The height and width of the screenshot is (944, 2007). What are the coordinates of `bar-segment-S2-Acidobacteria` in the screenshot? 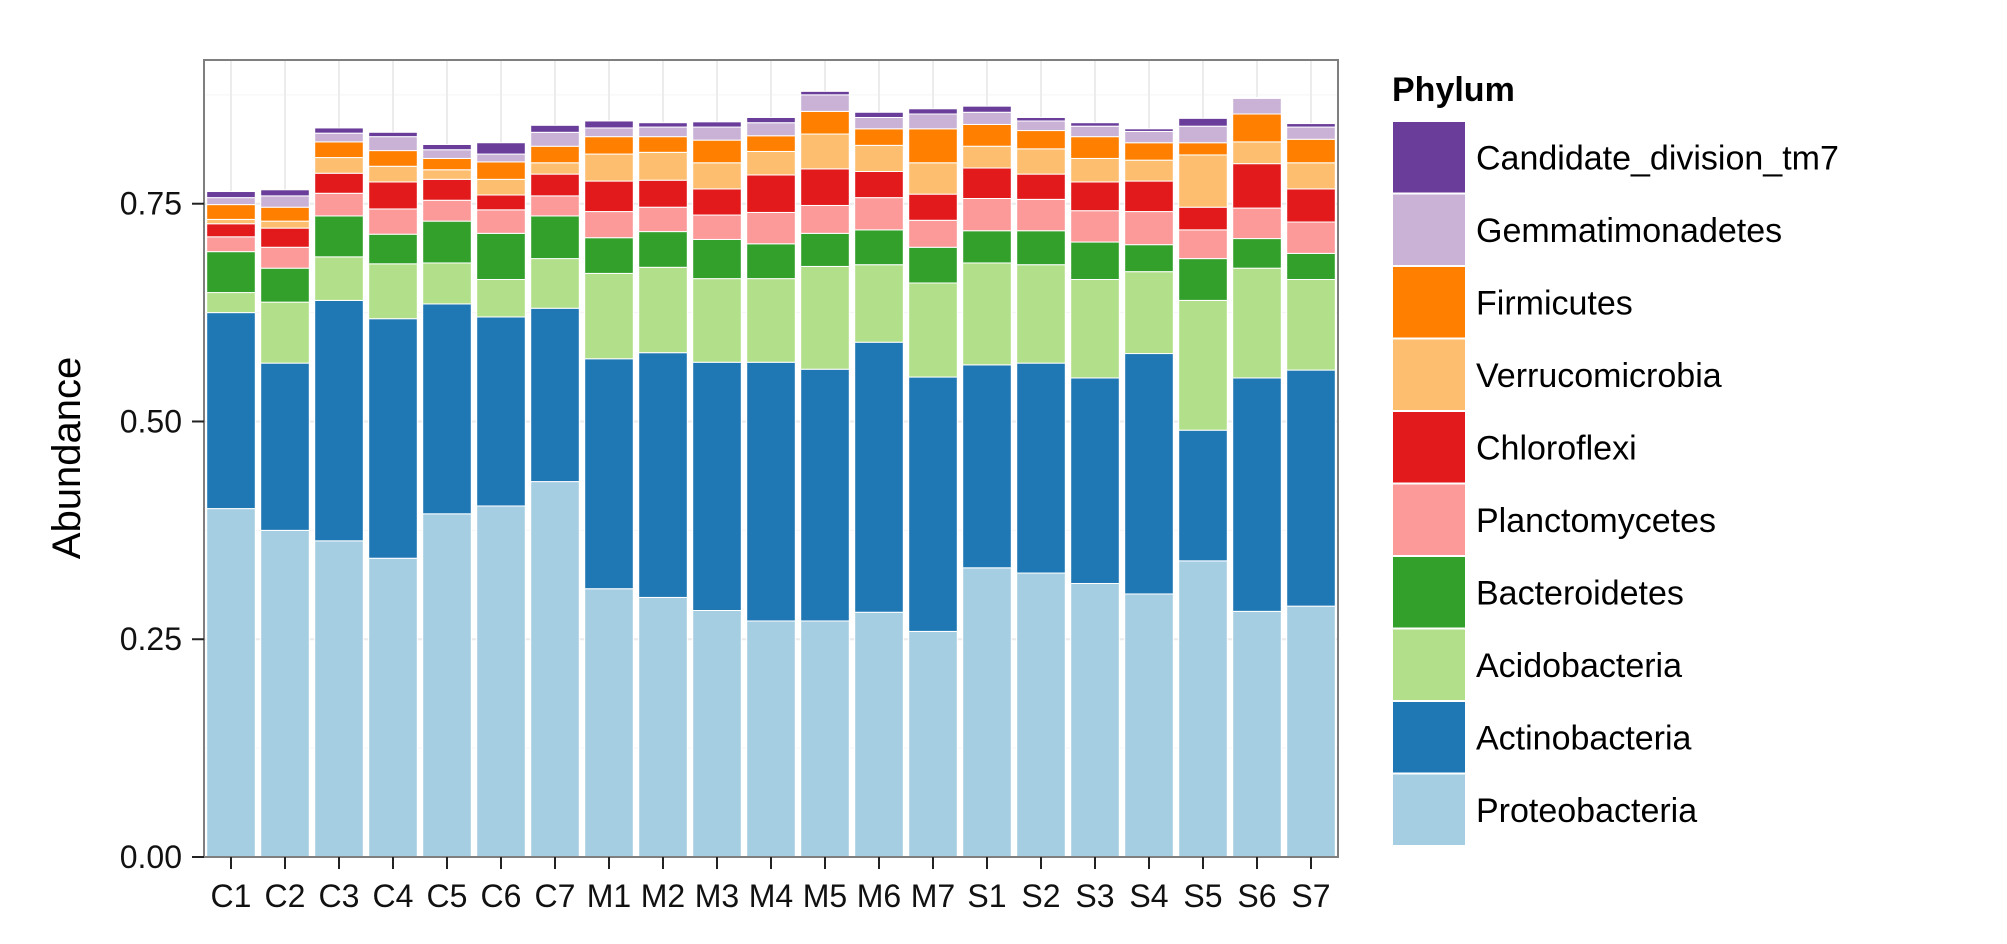 It's located at (1041, 314).